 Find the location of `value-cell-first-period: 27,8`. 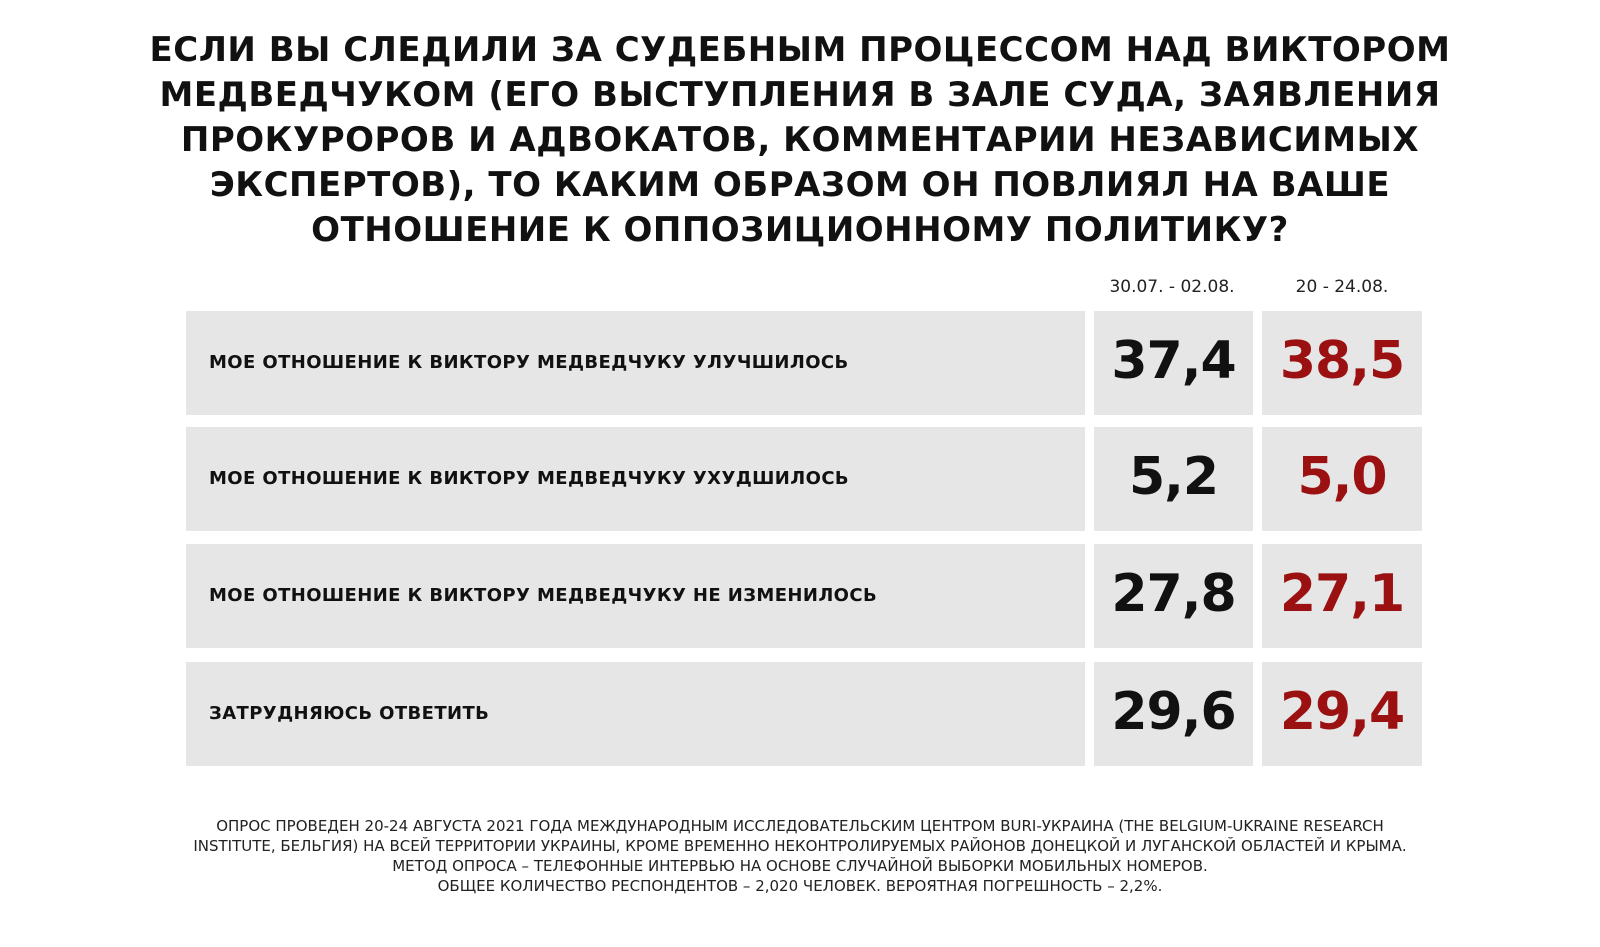

value-cell-first-period: 27,8 is located at coordinates (1173, 596).